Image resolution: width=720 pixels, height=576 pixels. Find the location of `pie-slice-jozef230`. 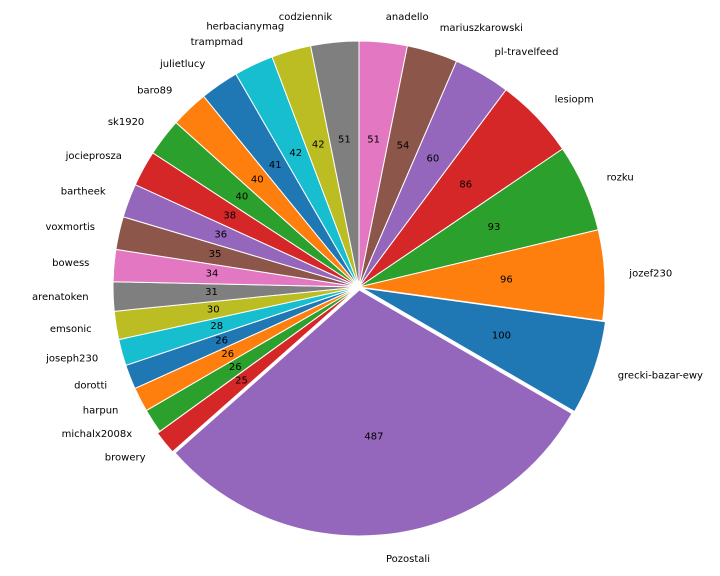

pie-slice-jozef230 is located at coordinates (482, 275).